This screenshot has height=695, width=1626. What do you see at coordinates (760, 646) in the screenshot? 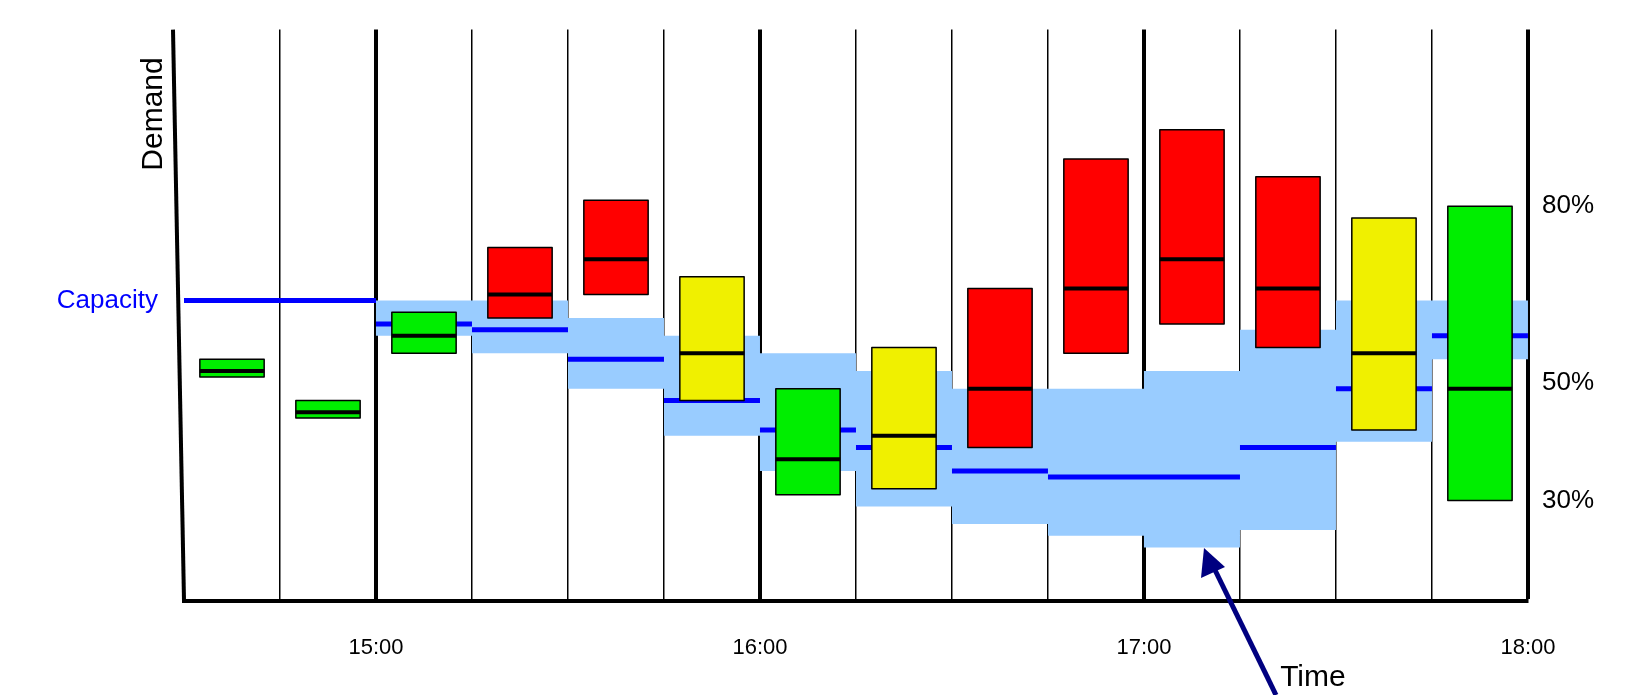
I see `x-tick-label: 16:00` at bounding box center [760, 646].